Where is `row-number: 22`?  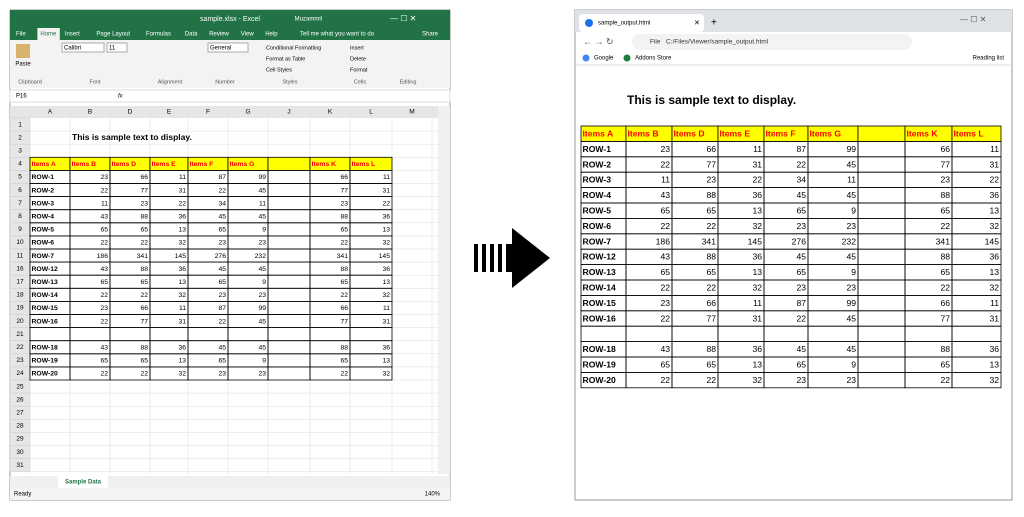 row-number: 22 is located at coordinates (20, 347).